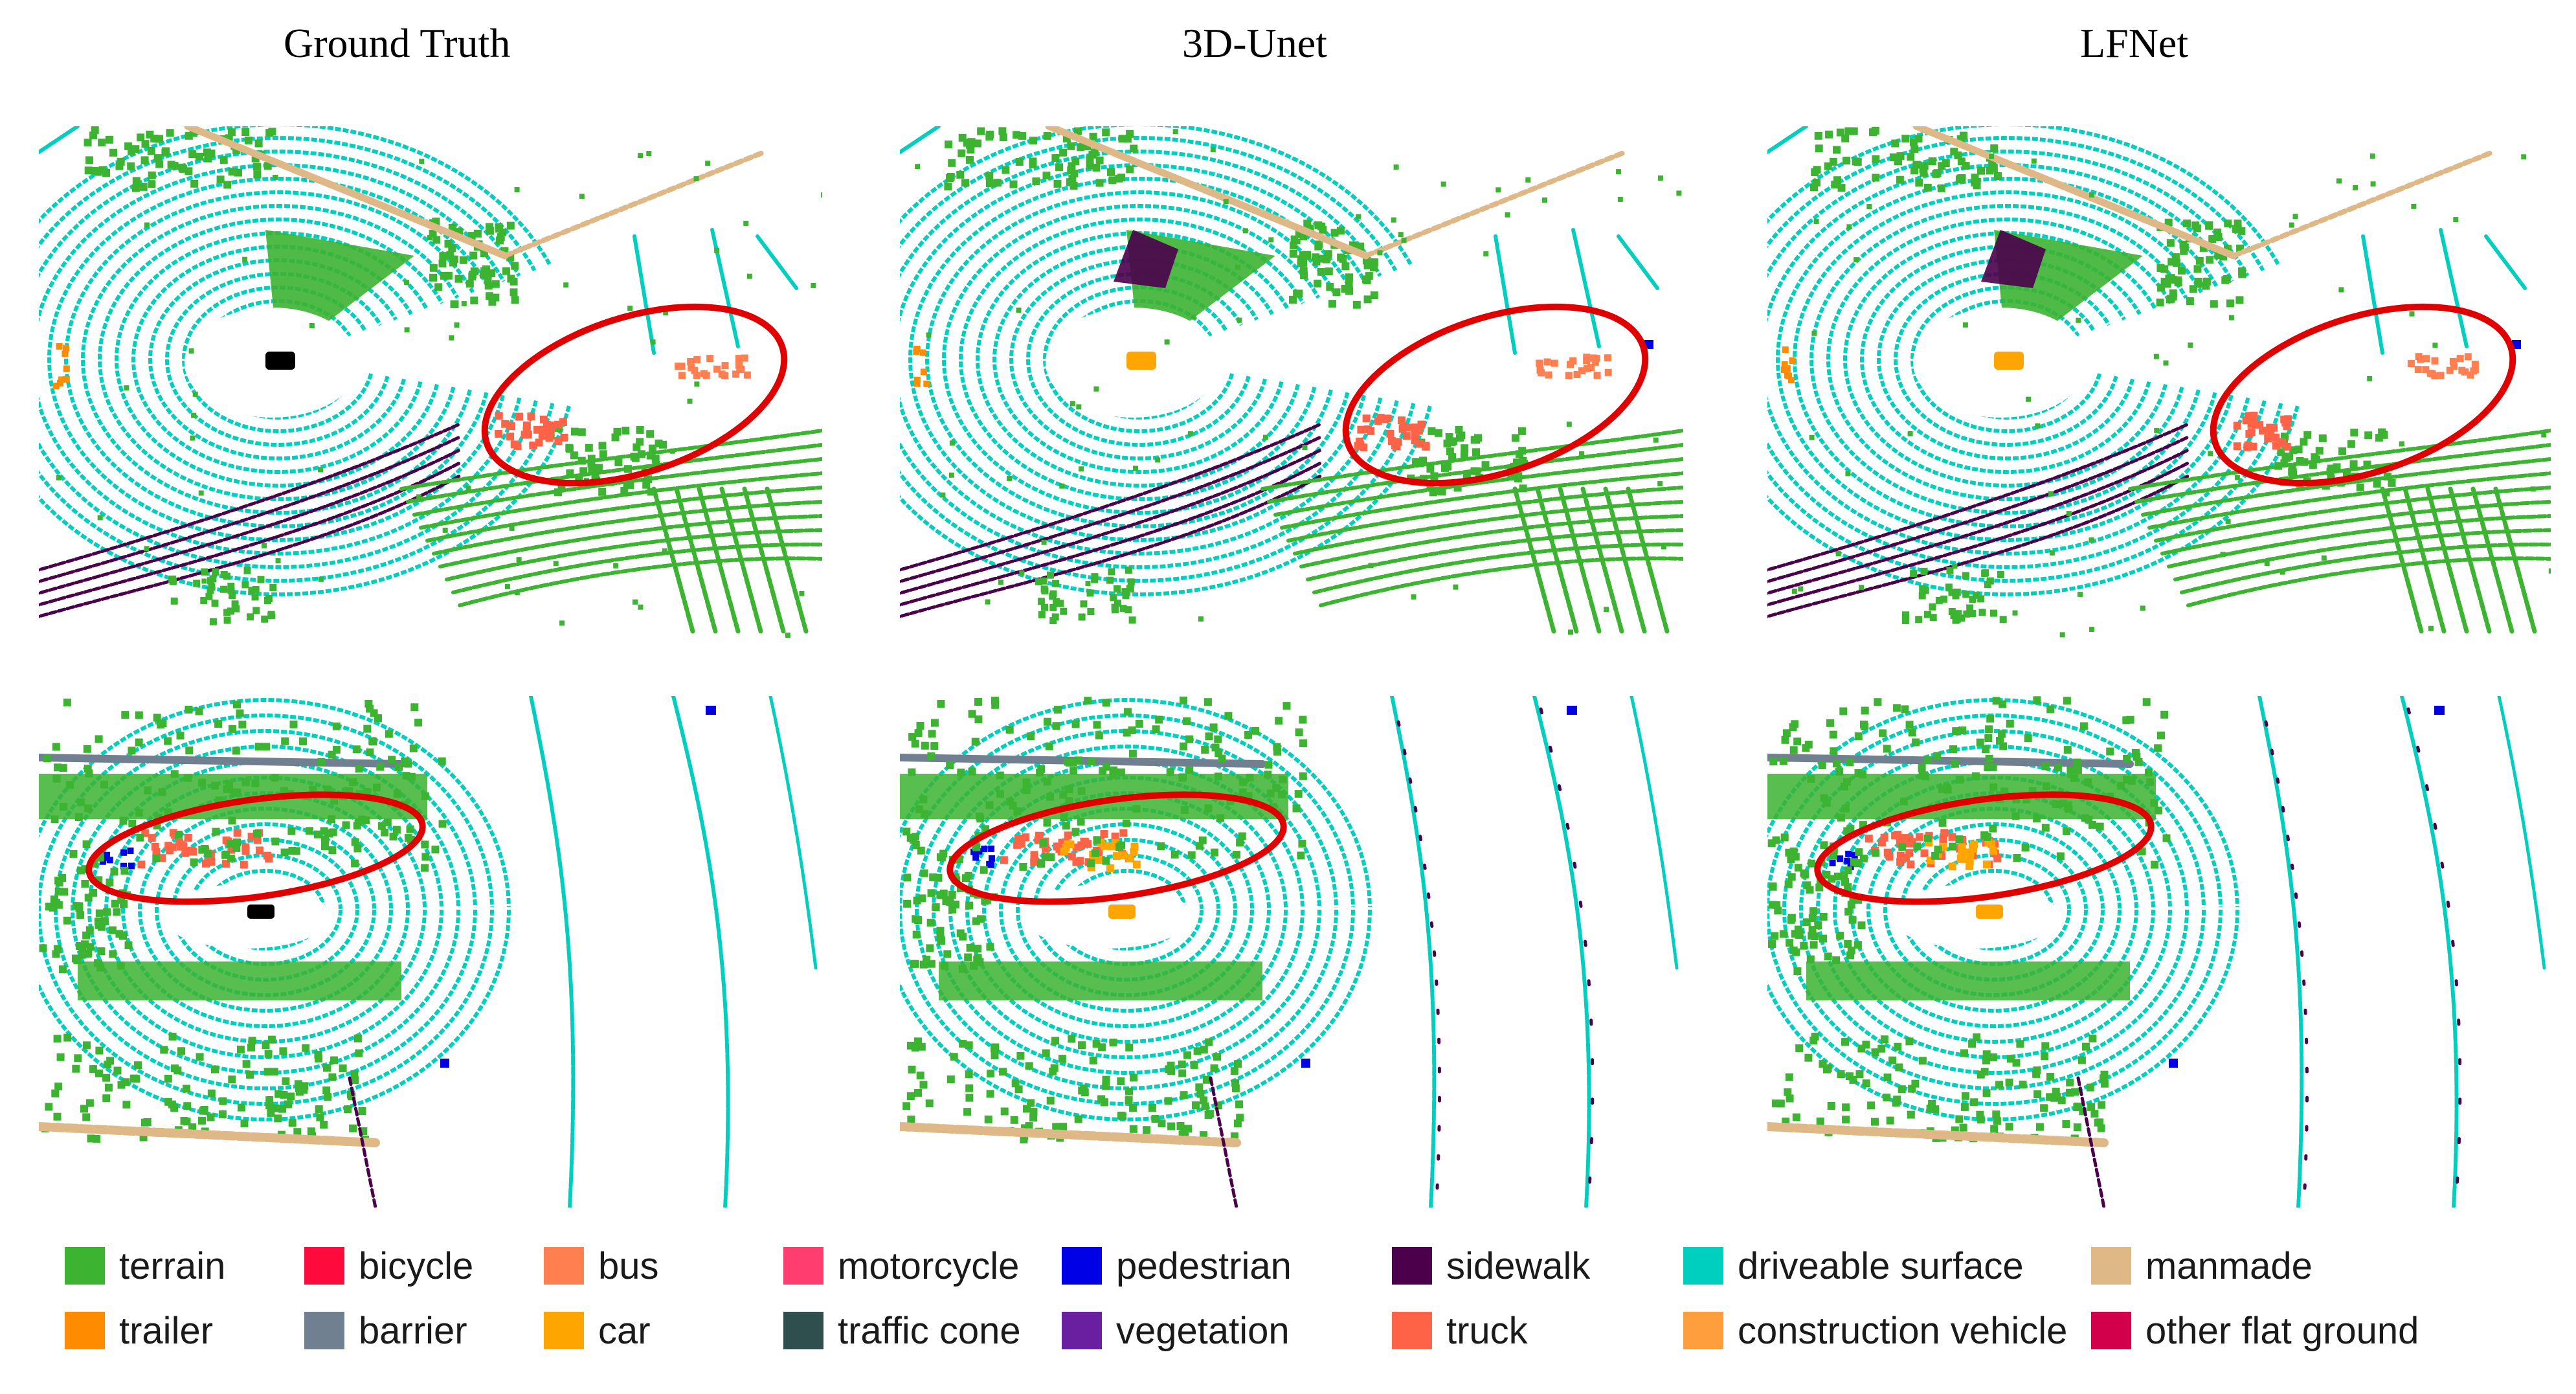  I want to click on legend-item-sidewalk: sidewalk, so click(1491, 1266).